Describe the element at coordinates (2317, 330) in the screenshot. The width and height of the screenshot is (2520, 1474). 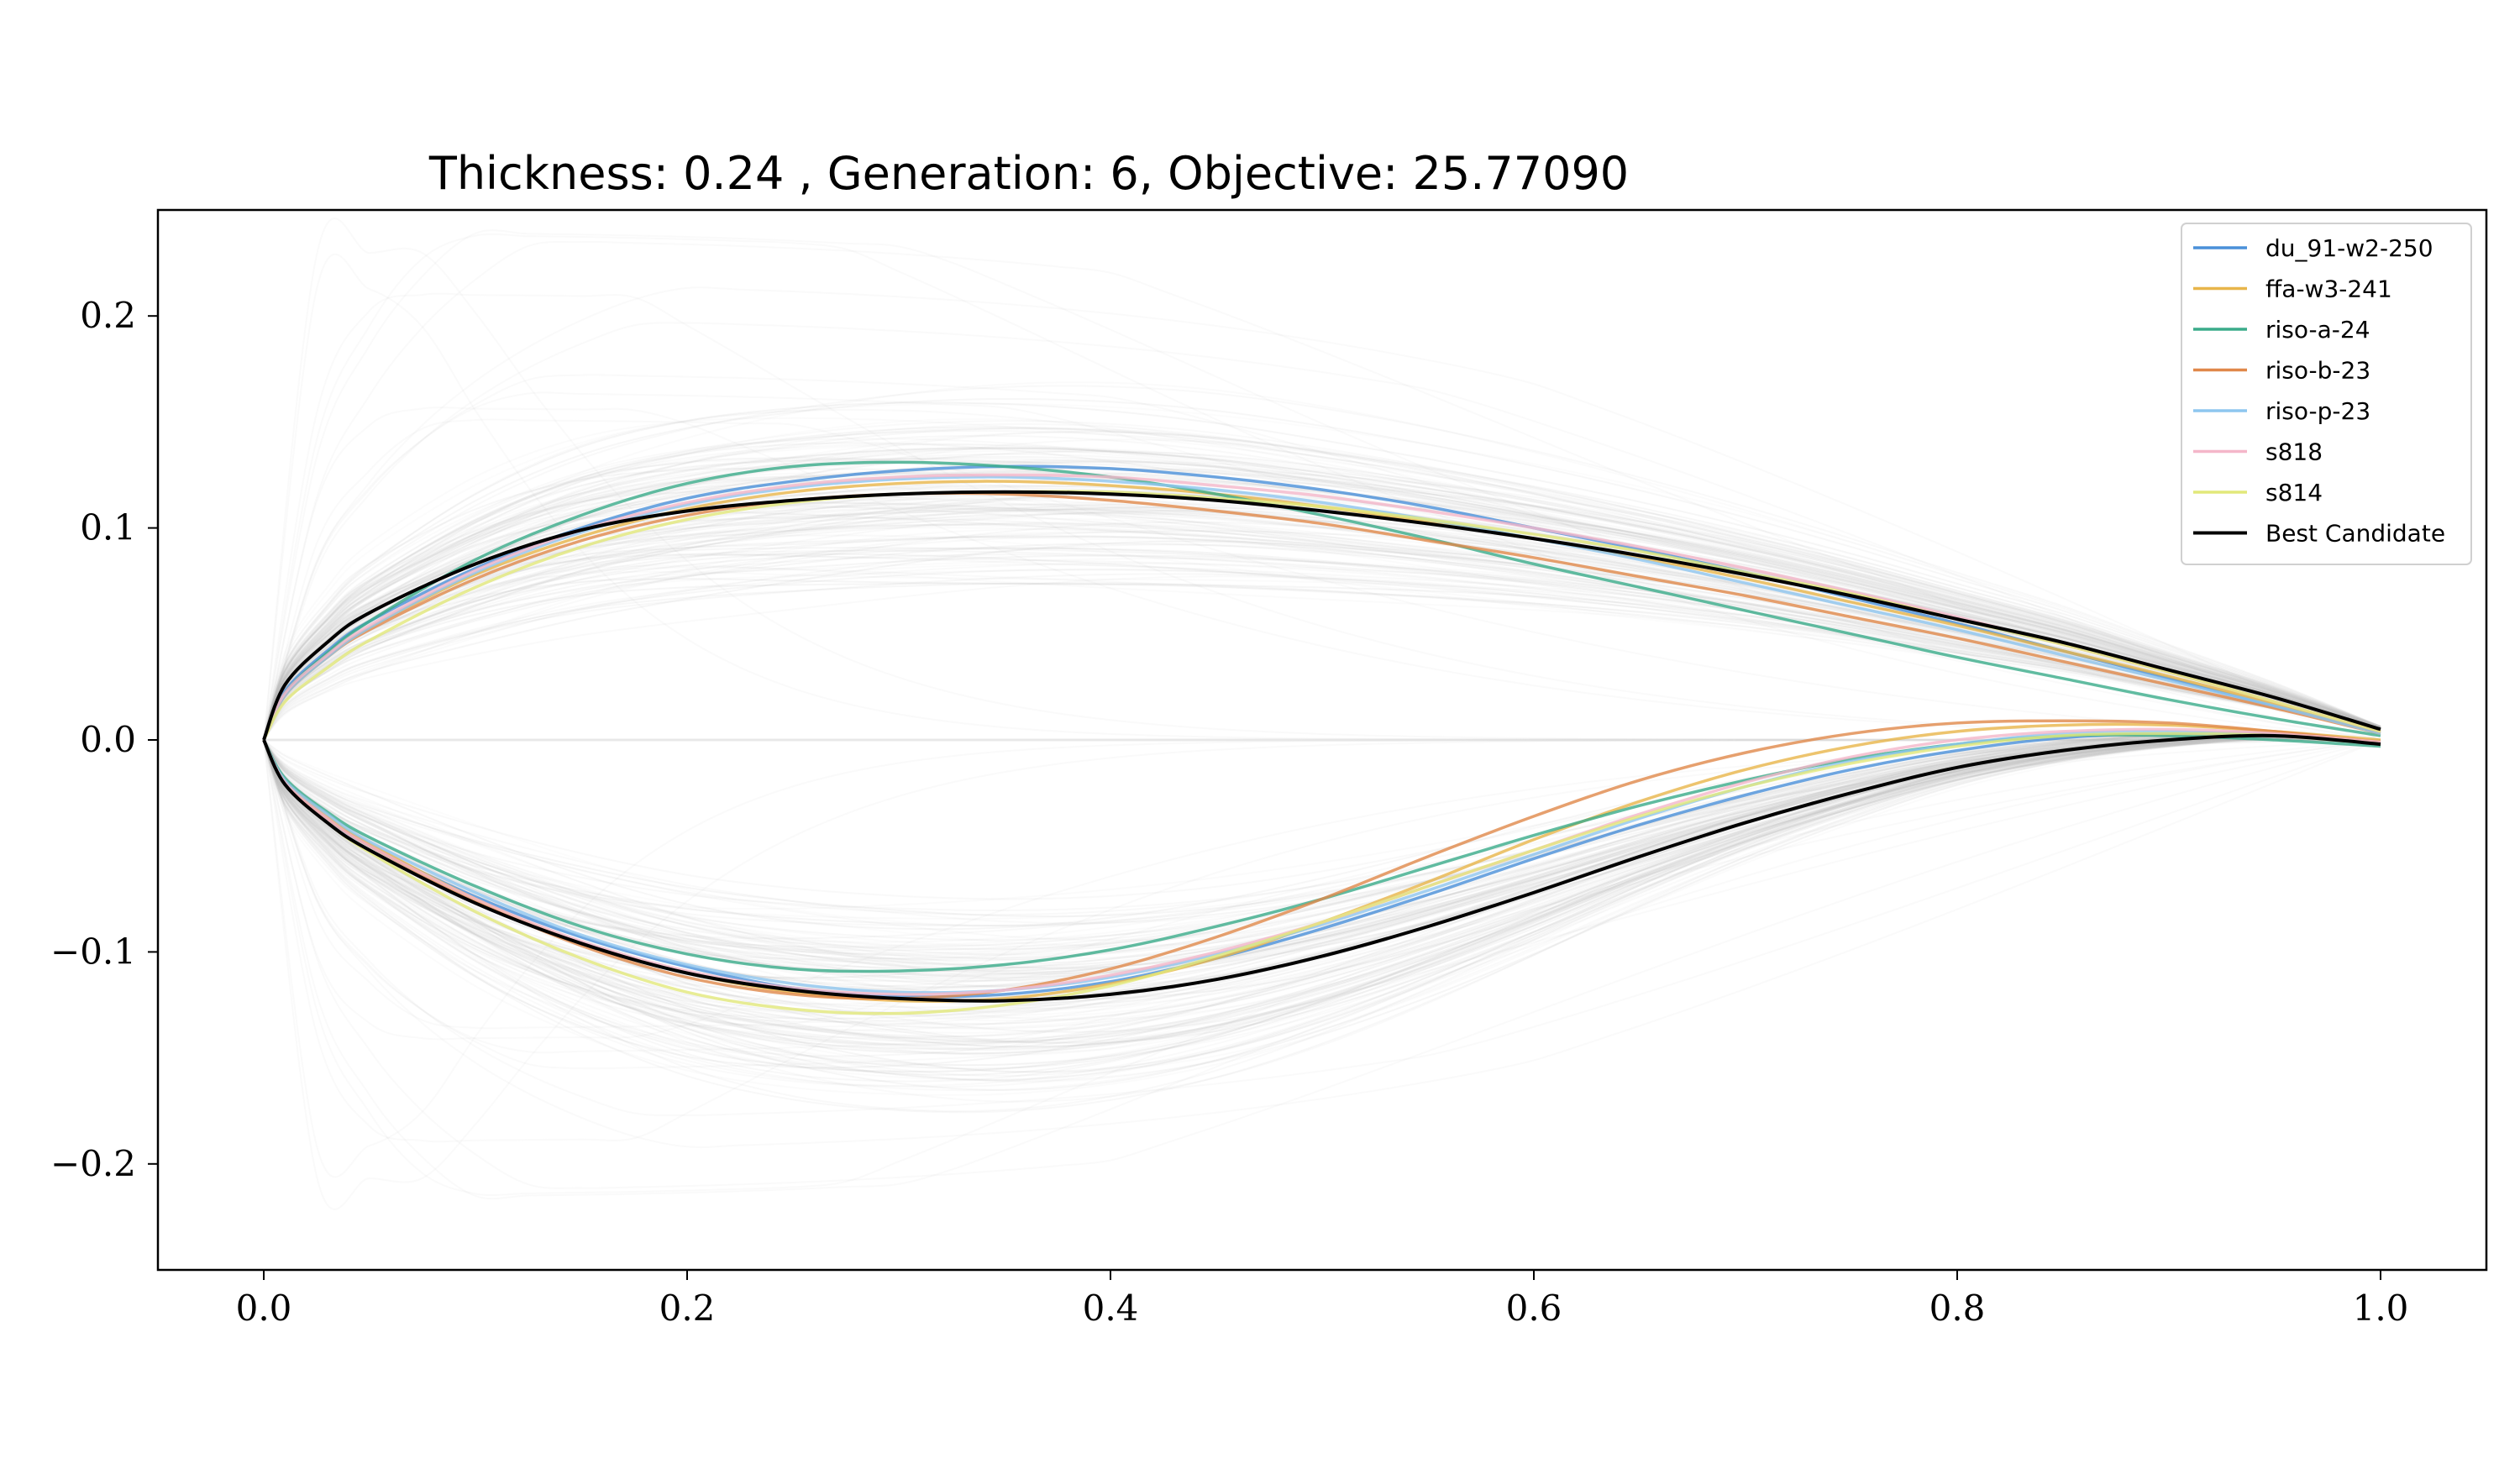
I see `legend-label: riso-a-24` at that location.